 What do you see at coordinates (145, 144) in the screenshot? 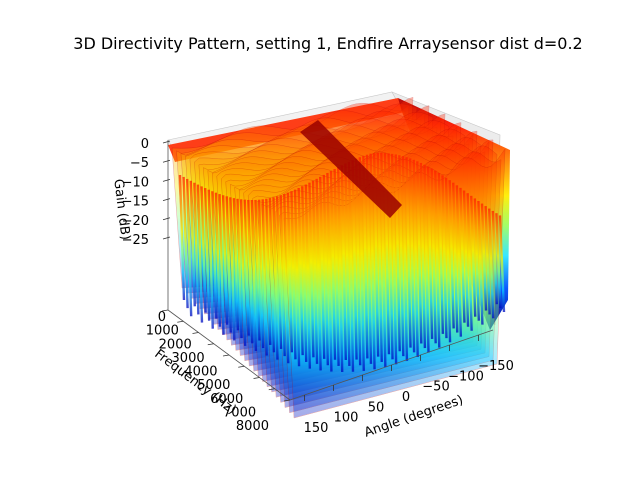
I see `z-tick-label: 0` at bounding box center [145, 144].